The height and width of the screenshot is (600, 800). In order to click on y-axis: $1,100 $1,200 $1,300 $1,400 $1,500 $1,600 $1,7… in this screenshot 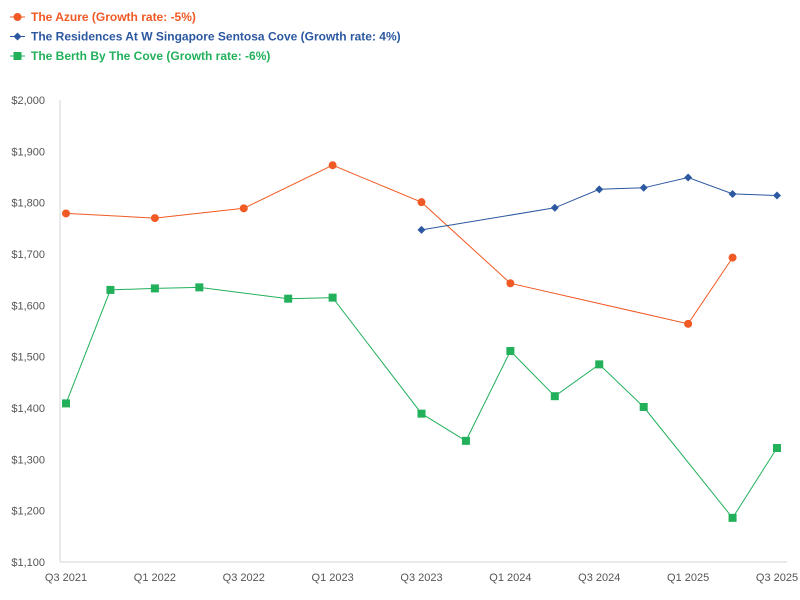, I will do `click(36, 332)`.